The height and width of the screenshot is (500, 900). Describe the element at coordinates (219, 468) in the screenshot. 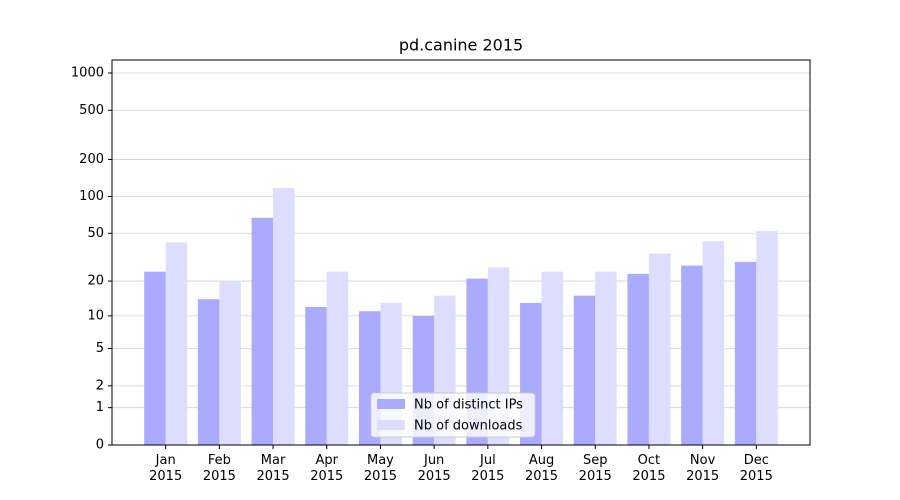

I see `x-tick-label: Feb 2015` at that location.